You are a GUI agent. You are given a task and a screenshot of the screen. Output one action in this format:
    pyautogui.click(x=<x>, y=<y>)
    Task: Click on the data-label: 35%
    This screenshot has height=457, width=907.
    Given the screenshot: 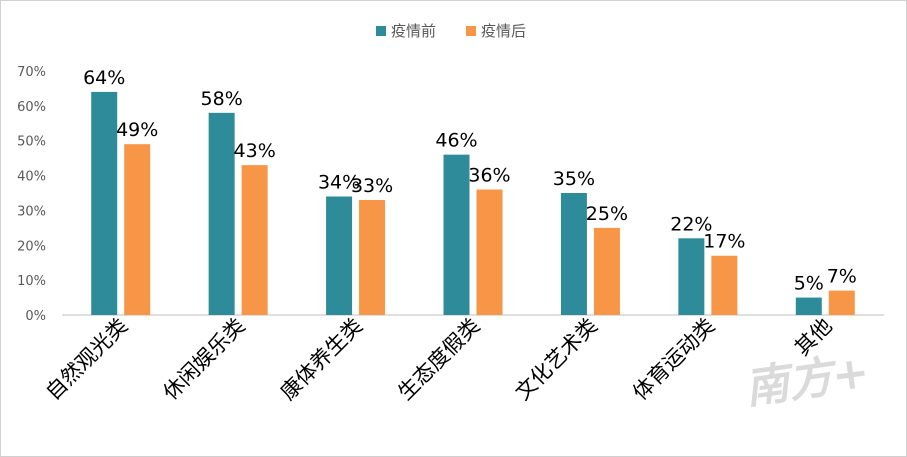 What is the action you would take?
    pyautogui.click(x=574, y=179)
    